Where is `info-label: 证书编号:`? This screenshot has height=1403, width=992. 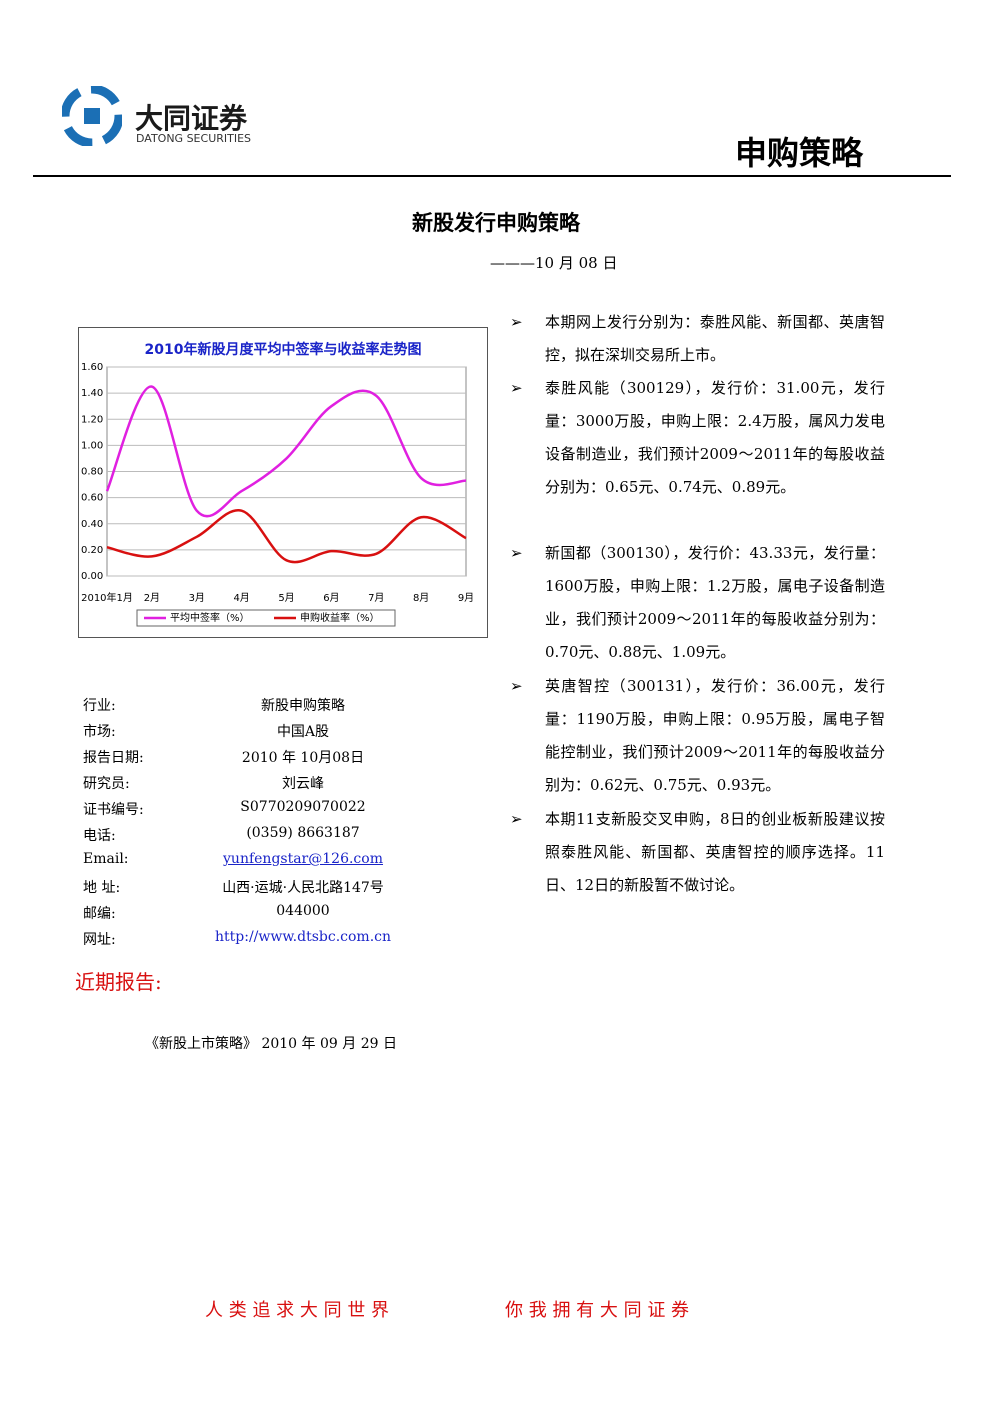
info-label: 证书编号: is located at coordinates (113, 810).